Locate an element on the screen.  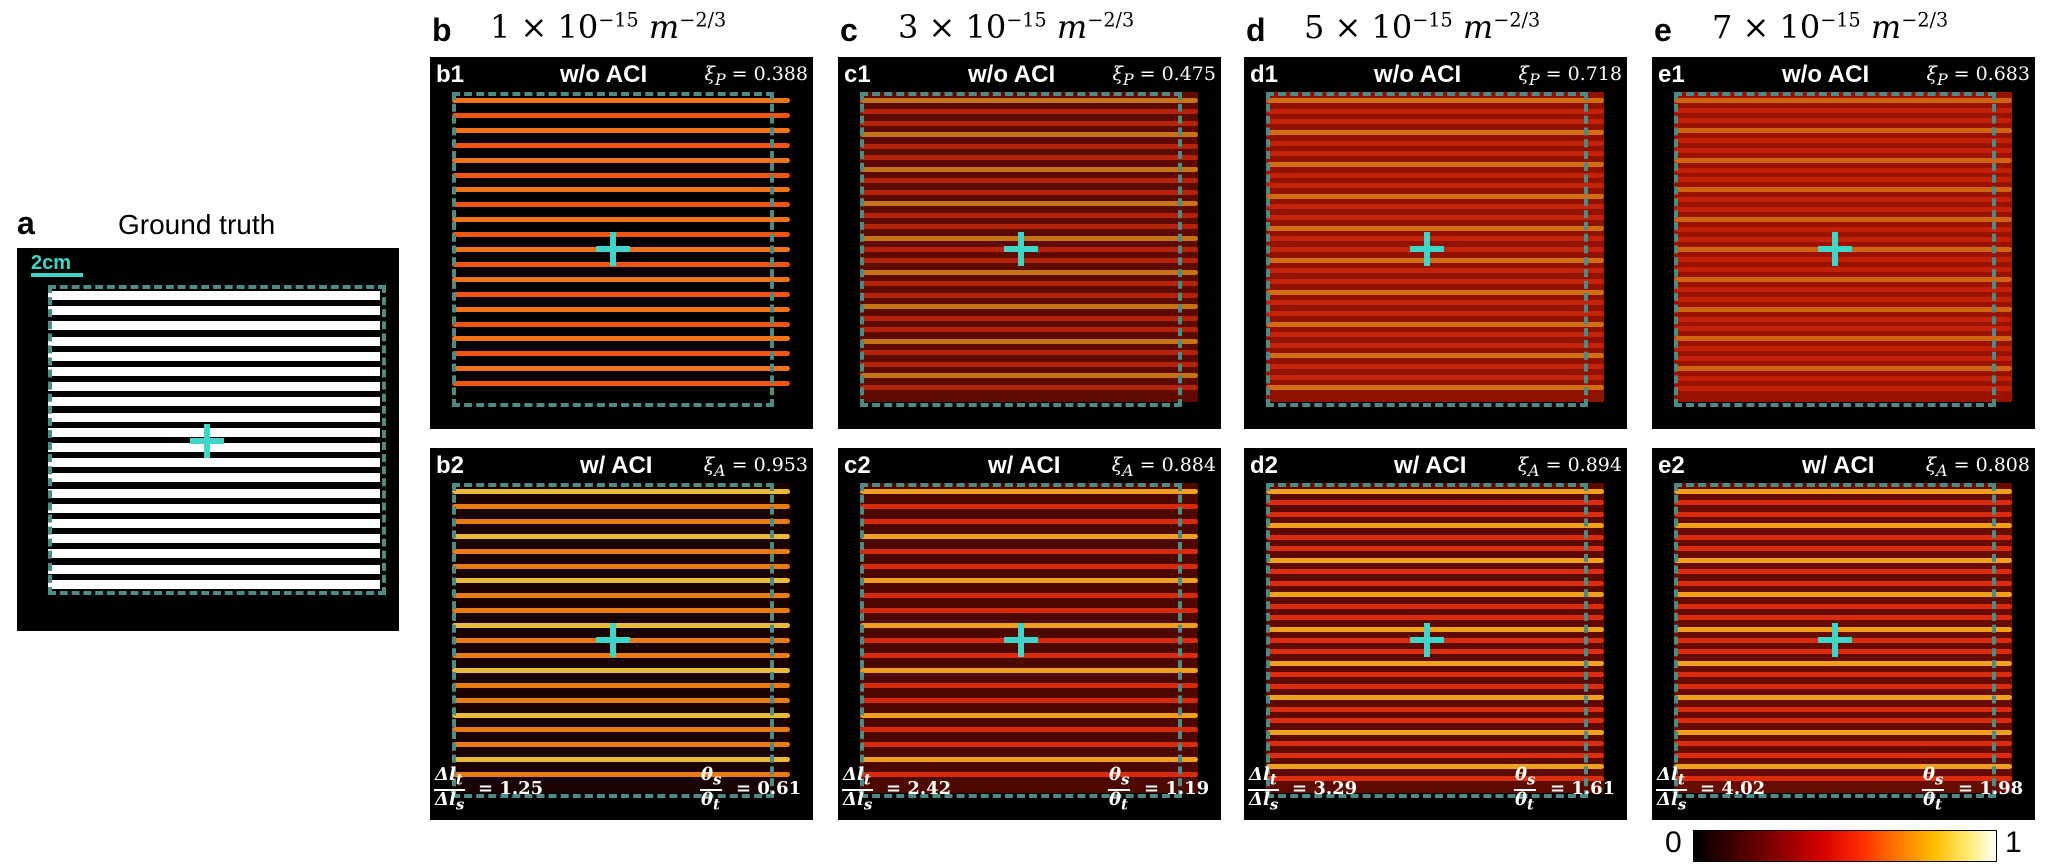
center-cross-icon is located at coordinates (613, 640).